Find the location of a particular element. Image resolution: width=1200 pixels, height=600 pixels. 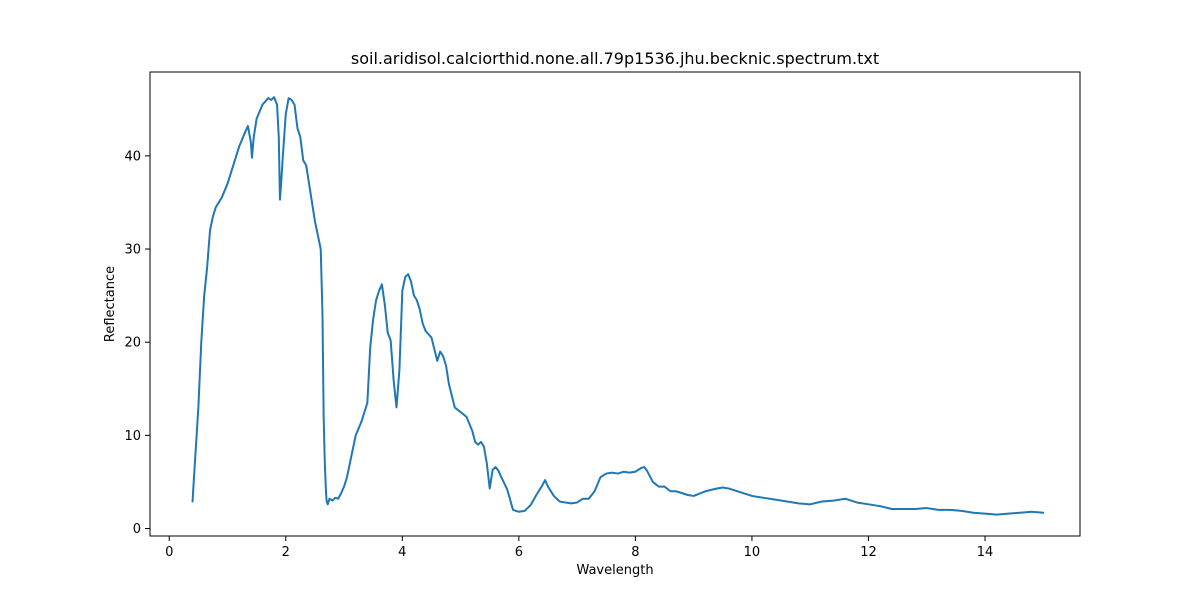

x-axis-label: Wavelength is located at coordinates (614, 570).